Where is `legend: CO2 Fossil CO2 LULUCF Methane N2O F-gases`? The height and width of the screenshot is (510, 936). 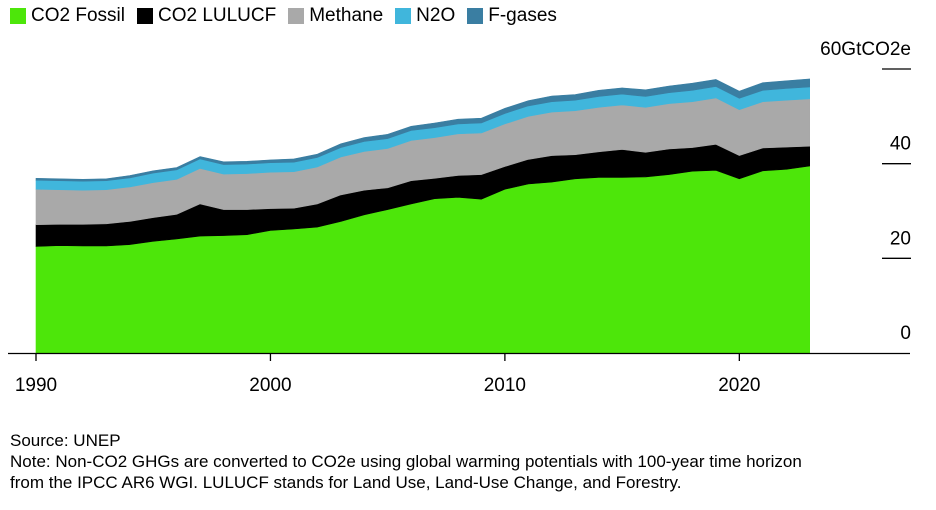 legend: CO2 Fossil CO2 LULUCF Methane N2O F-gases is located at coordinates (289, 16).